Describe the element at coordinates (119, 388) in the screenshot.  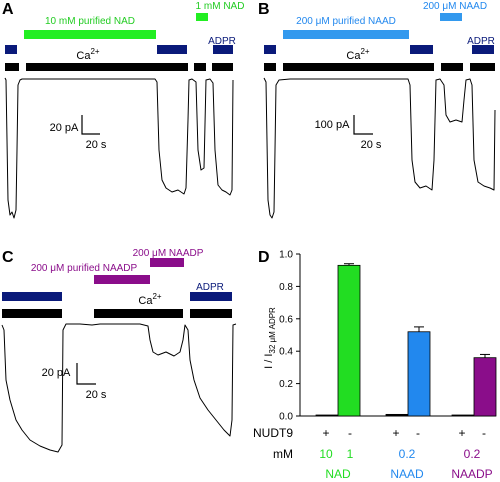
I see `current-trace-c` at that location.